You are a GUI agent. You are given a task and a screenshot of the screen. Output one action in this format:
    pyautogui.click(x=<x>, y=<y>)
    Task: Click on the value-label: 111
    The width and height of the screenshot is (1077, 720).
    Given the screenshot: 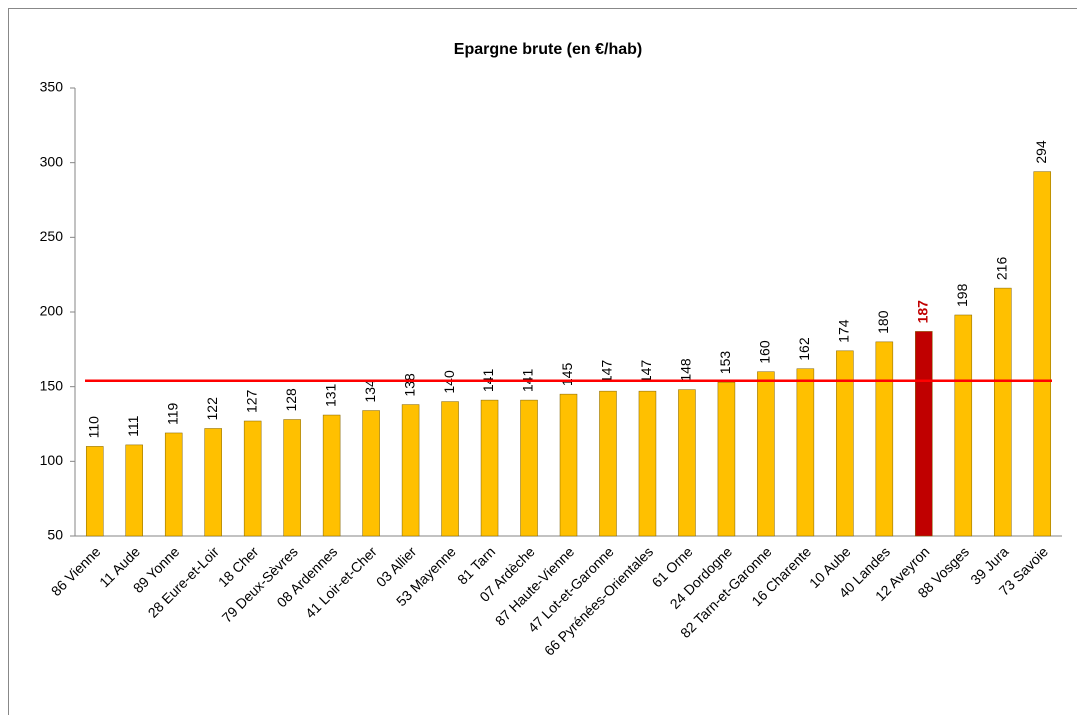 What is the action you would take?
    pyautogui.click(x=133, y=425)
    